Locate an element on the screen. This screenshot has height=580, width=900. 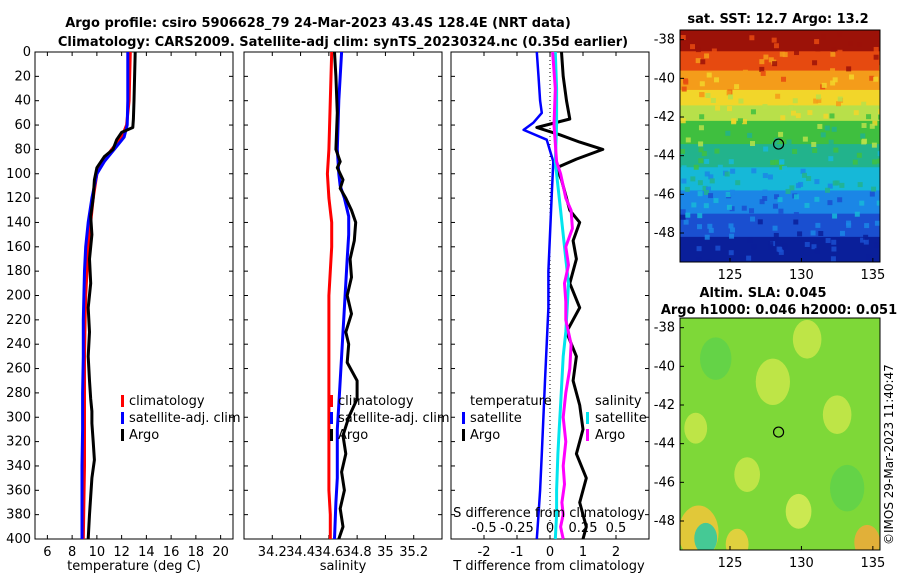
map-x-tick-label: 125 is located at coordinates (730, 275).